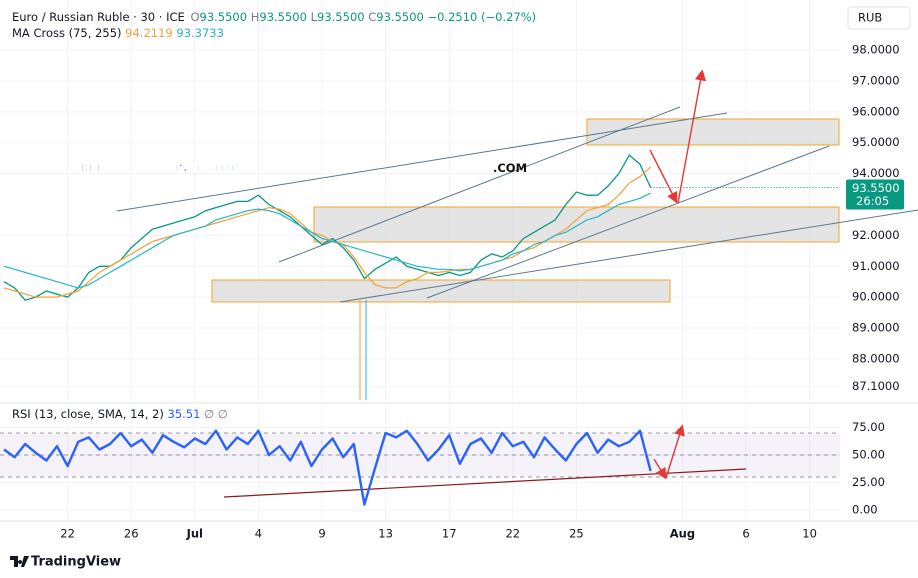 Image resolution: width=918 pixels, height=578 pixels. What do you see at coordinates (876, 386) in the screenshot?
I see `y-tick-label: 87.1000` at bounding box center [876, 386].